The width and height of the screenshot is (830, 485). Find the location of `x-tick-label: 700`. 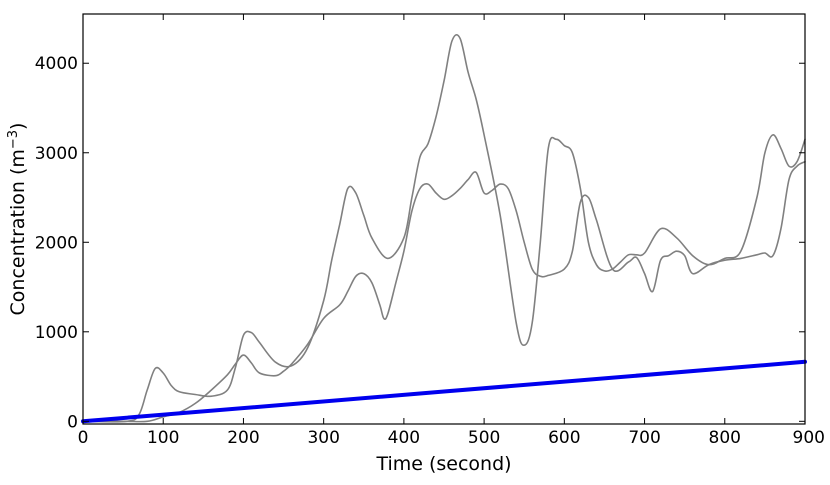

x-tick-label: 700 is located at coordinates (644, 438).